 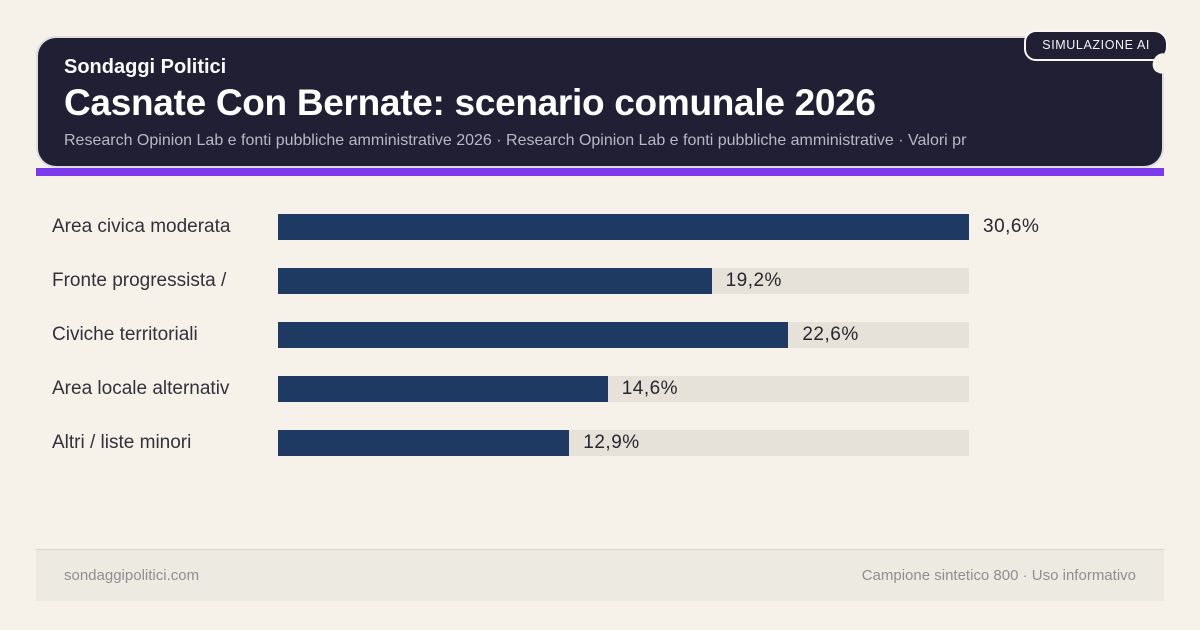 I want to click on bar-label: Altri / liste minori, so click(x=122, y=442).